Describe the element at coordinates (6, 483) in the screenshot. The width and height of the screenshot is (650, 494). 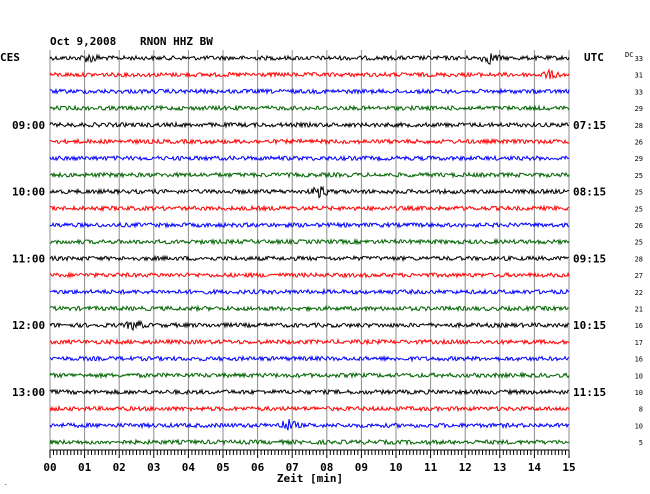
I see `corner-mark: .` at that location.